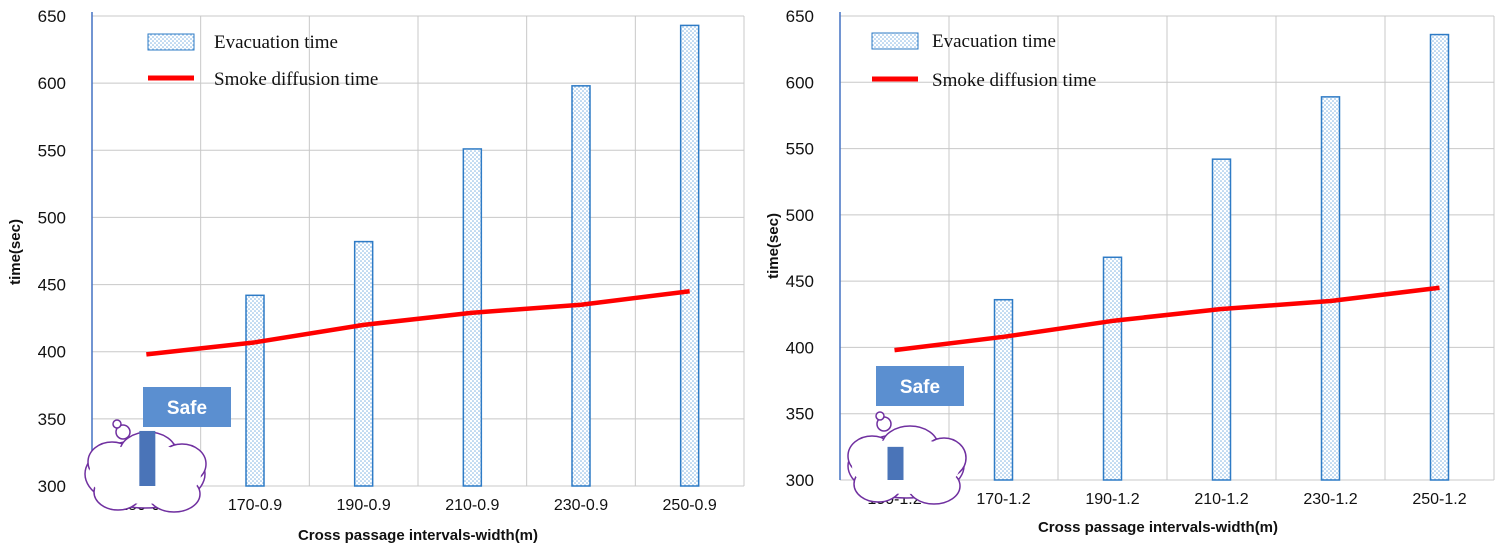 This screenshot has height=553, width=1502. What do you see at coordinates (1330, 499) in the screenshot?
I see `x-tick-label: 230-1.2` at bounding box center [1330, 499].